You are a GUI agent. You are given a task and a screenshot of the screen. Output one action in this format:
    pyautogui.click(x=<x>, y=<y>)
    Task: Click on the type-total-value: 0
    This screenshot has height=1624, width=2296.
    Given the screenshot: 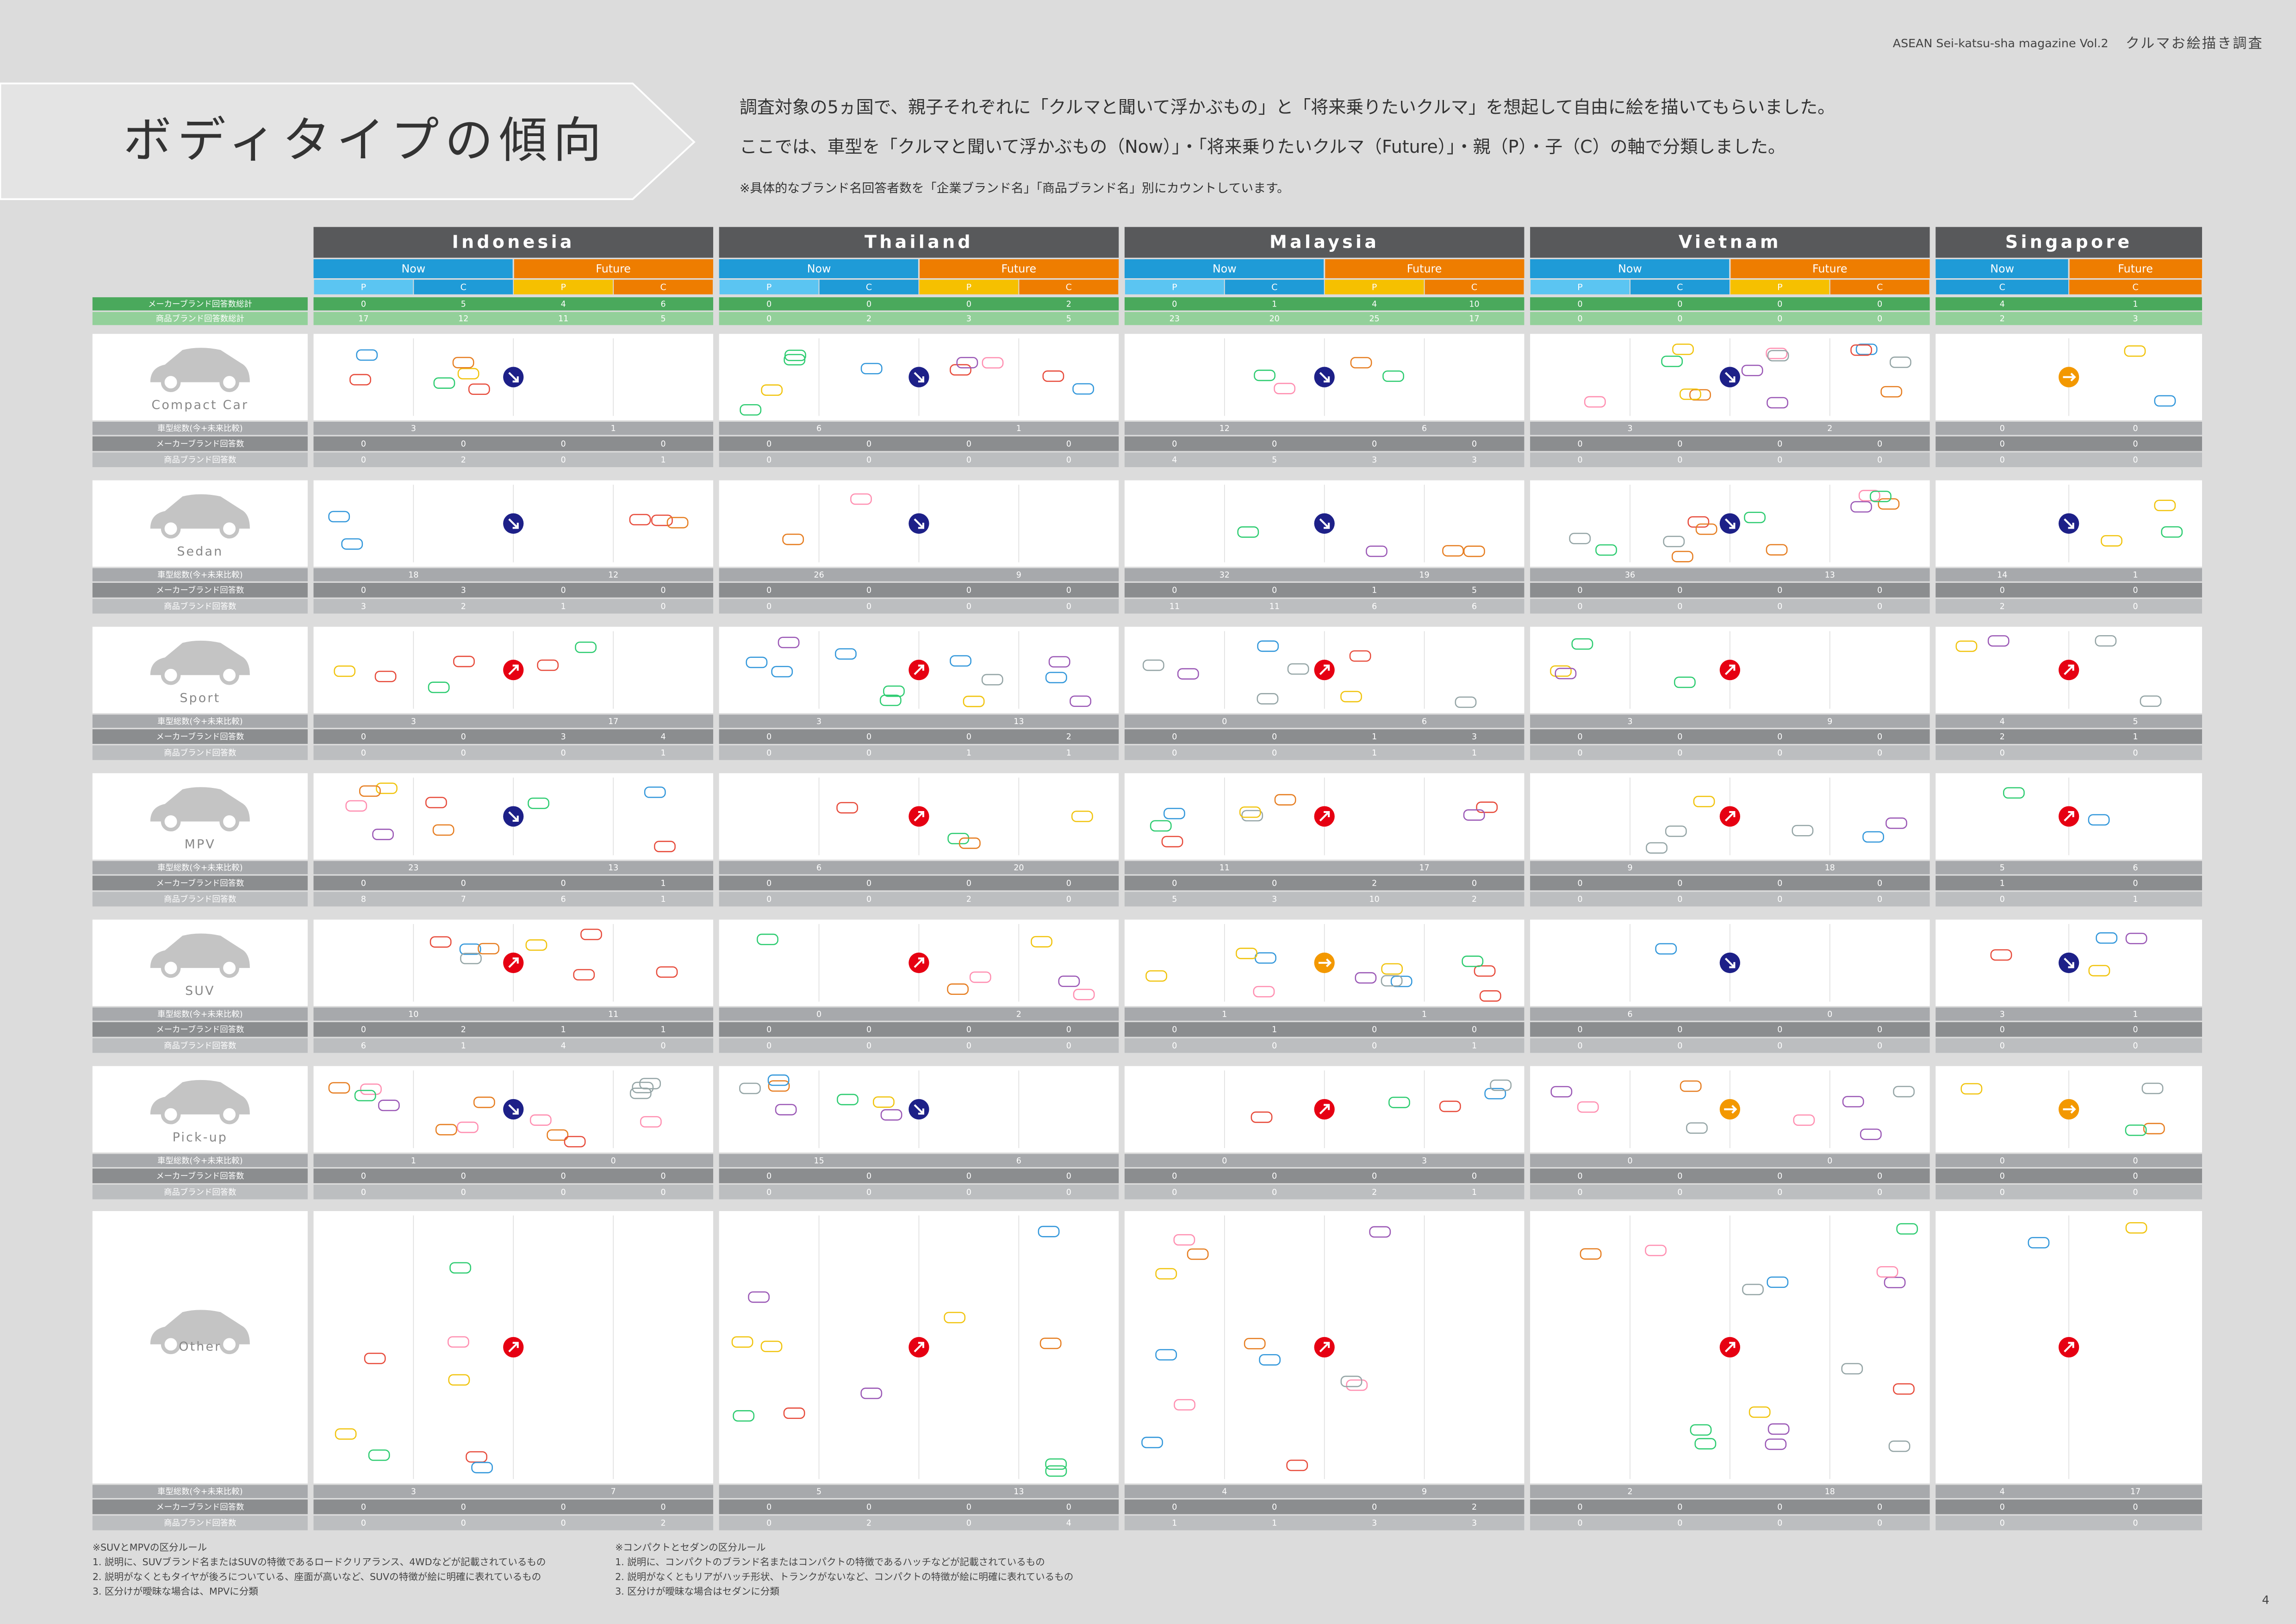 What is the action you would take?
    pyautogui.click(x=1829, y=1161)
    